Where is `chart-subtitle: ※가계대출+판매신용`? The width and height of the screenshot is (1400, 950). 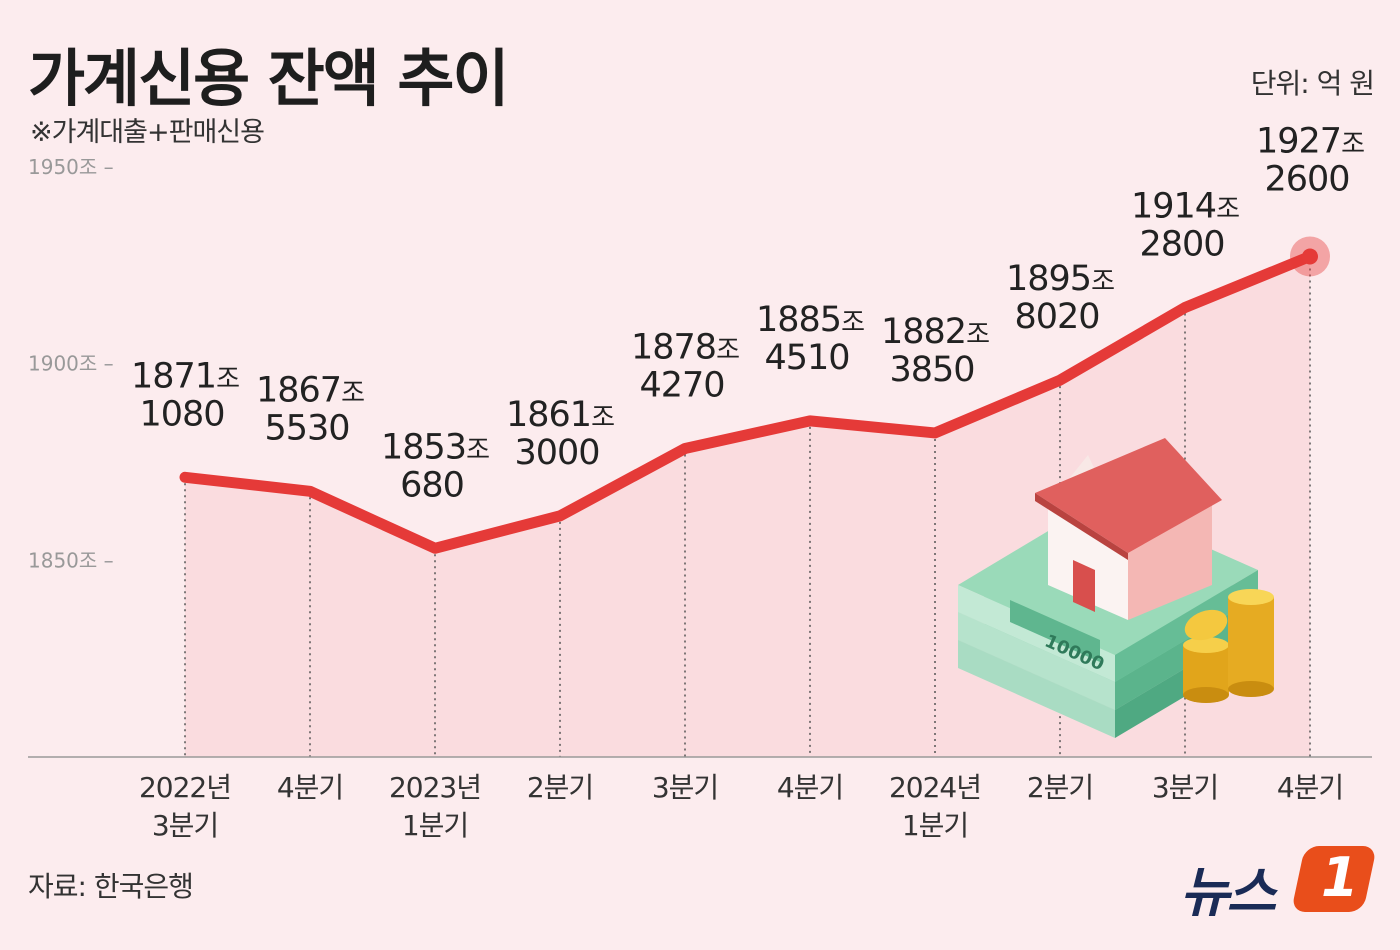 chart-subtitle: ※가계대출+판매신용 is located at coordinates (147, 132).